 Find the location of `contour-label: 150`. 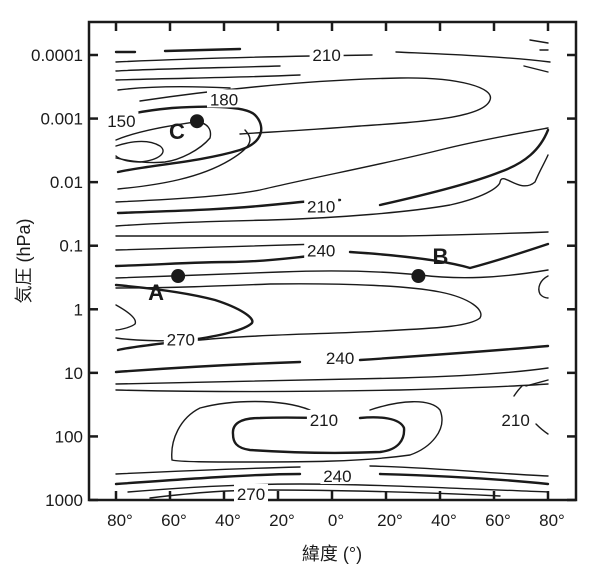

contour-label: 150 is located at coordinates (121, 121).